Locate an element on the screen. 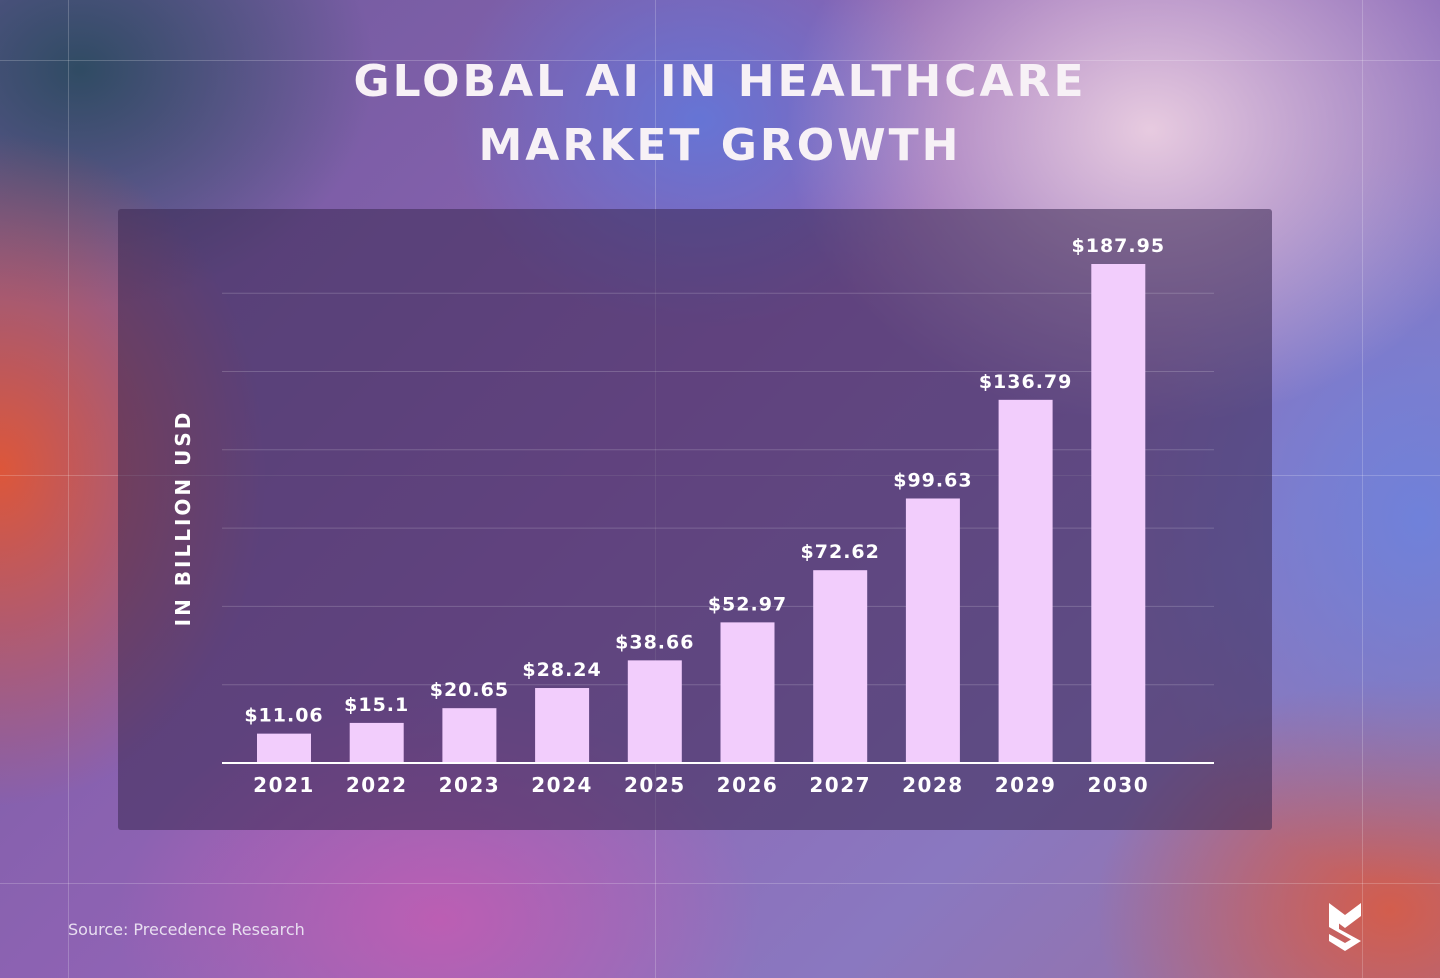 This screenshot has height=978, width=1440. x-tick-label-2025: 2025 is located at coordinates (655, 785).